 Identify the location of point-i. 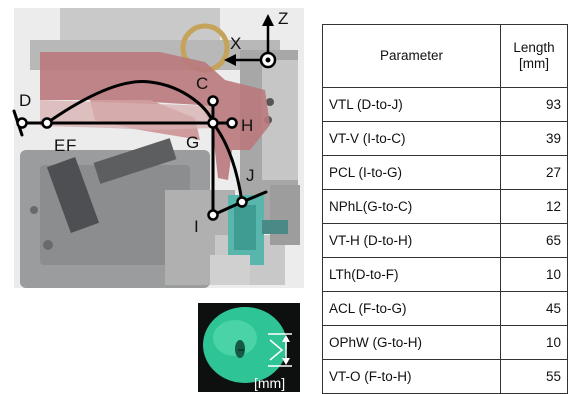
(213, 215).